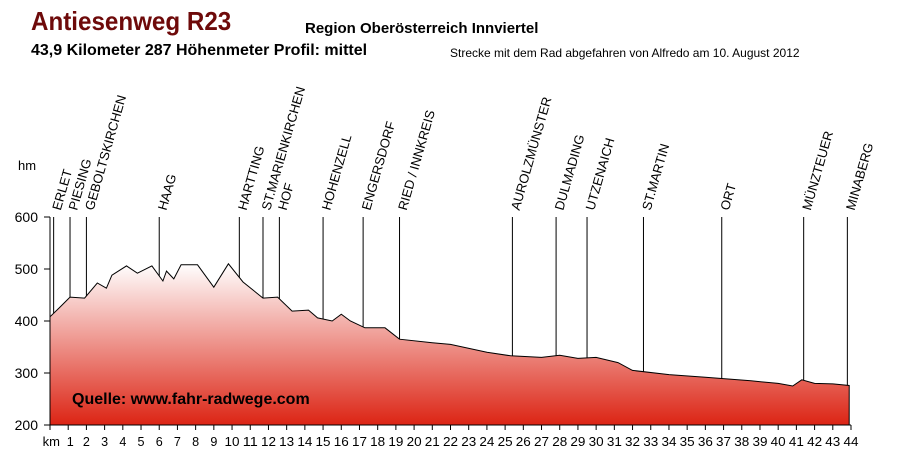 This screenshot has width=900, height=452. What do you see at coordinates (27, 425) in the screenshot?
I see `y-tick-label: 200` at bounding box center [27, 425].